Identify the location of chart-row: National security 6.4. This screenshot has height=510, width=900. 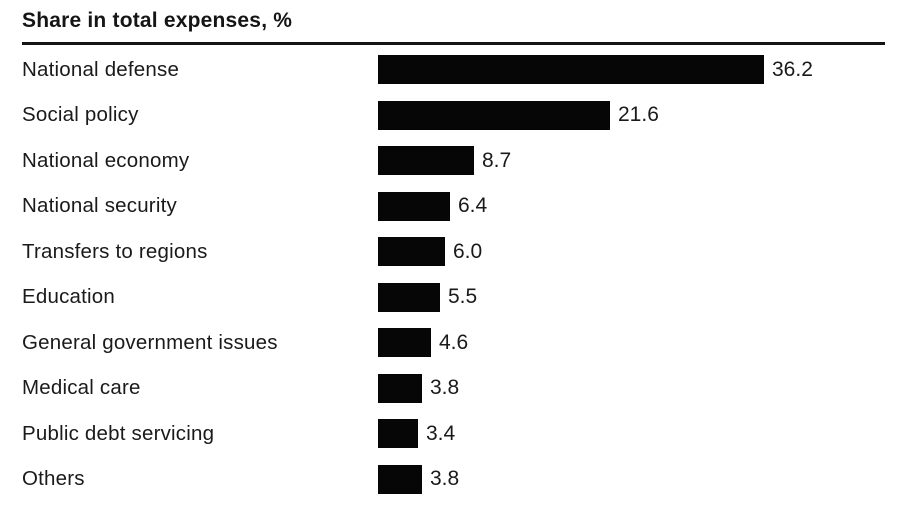
(453, 207).